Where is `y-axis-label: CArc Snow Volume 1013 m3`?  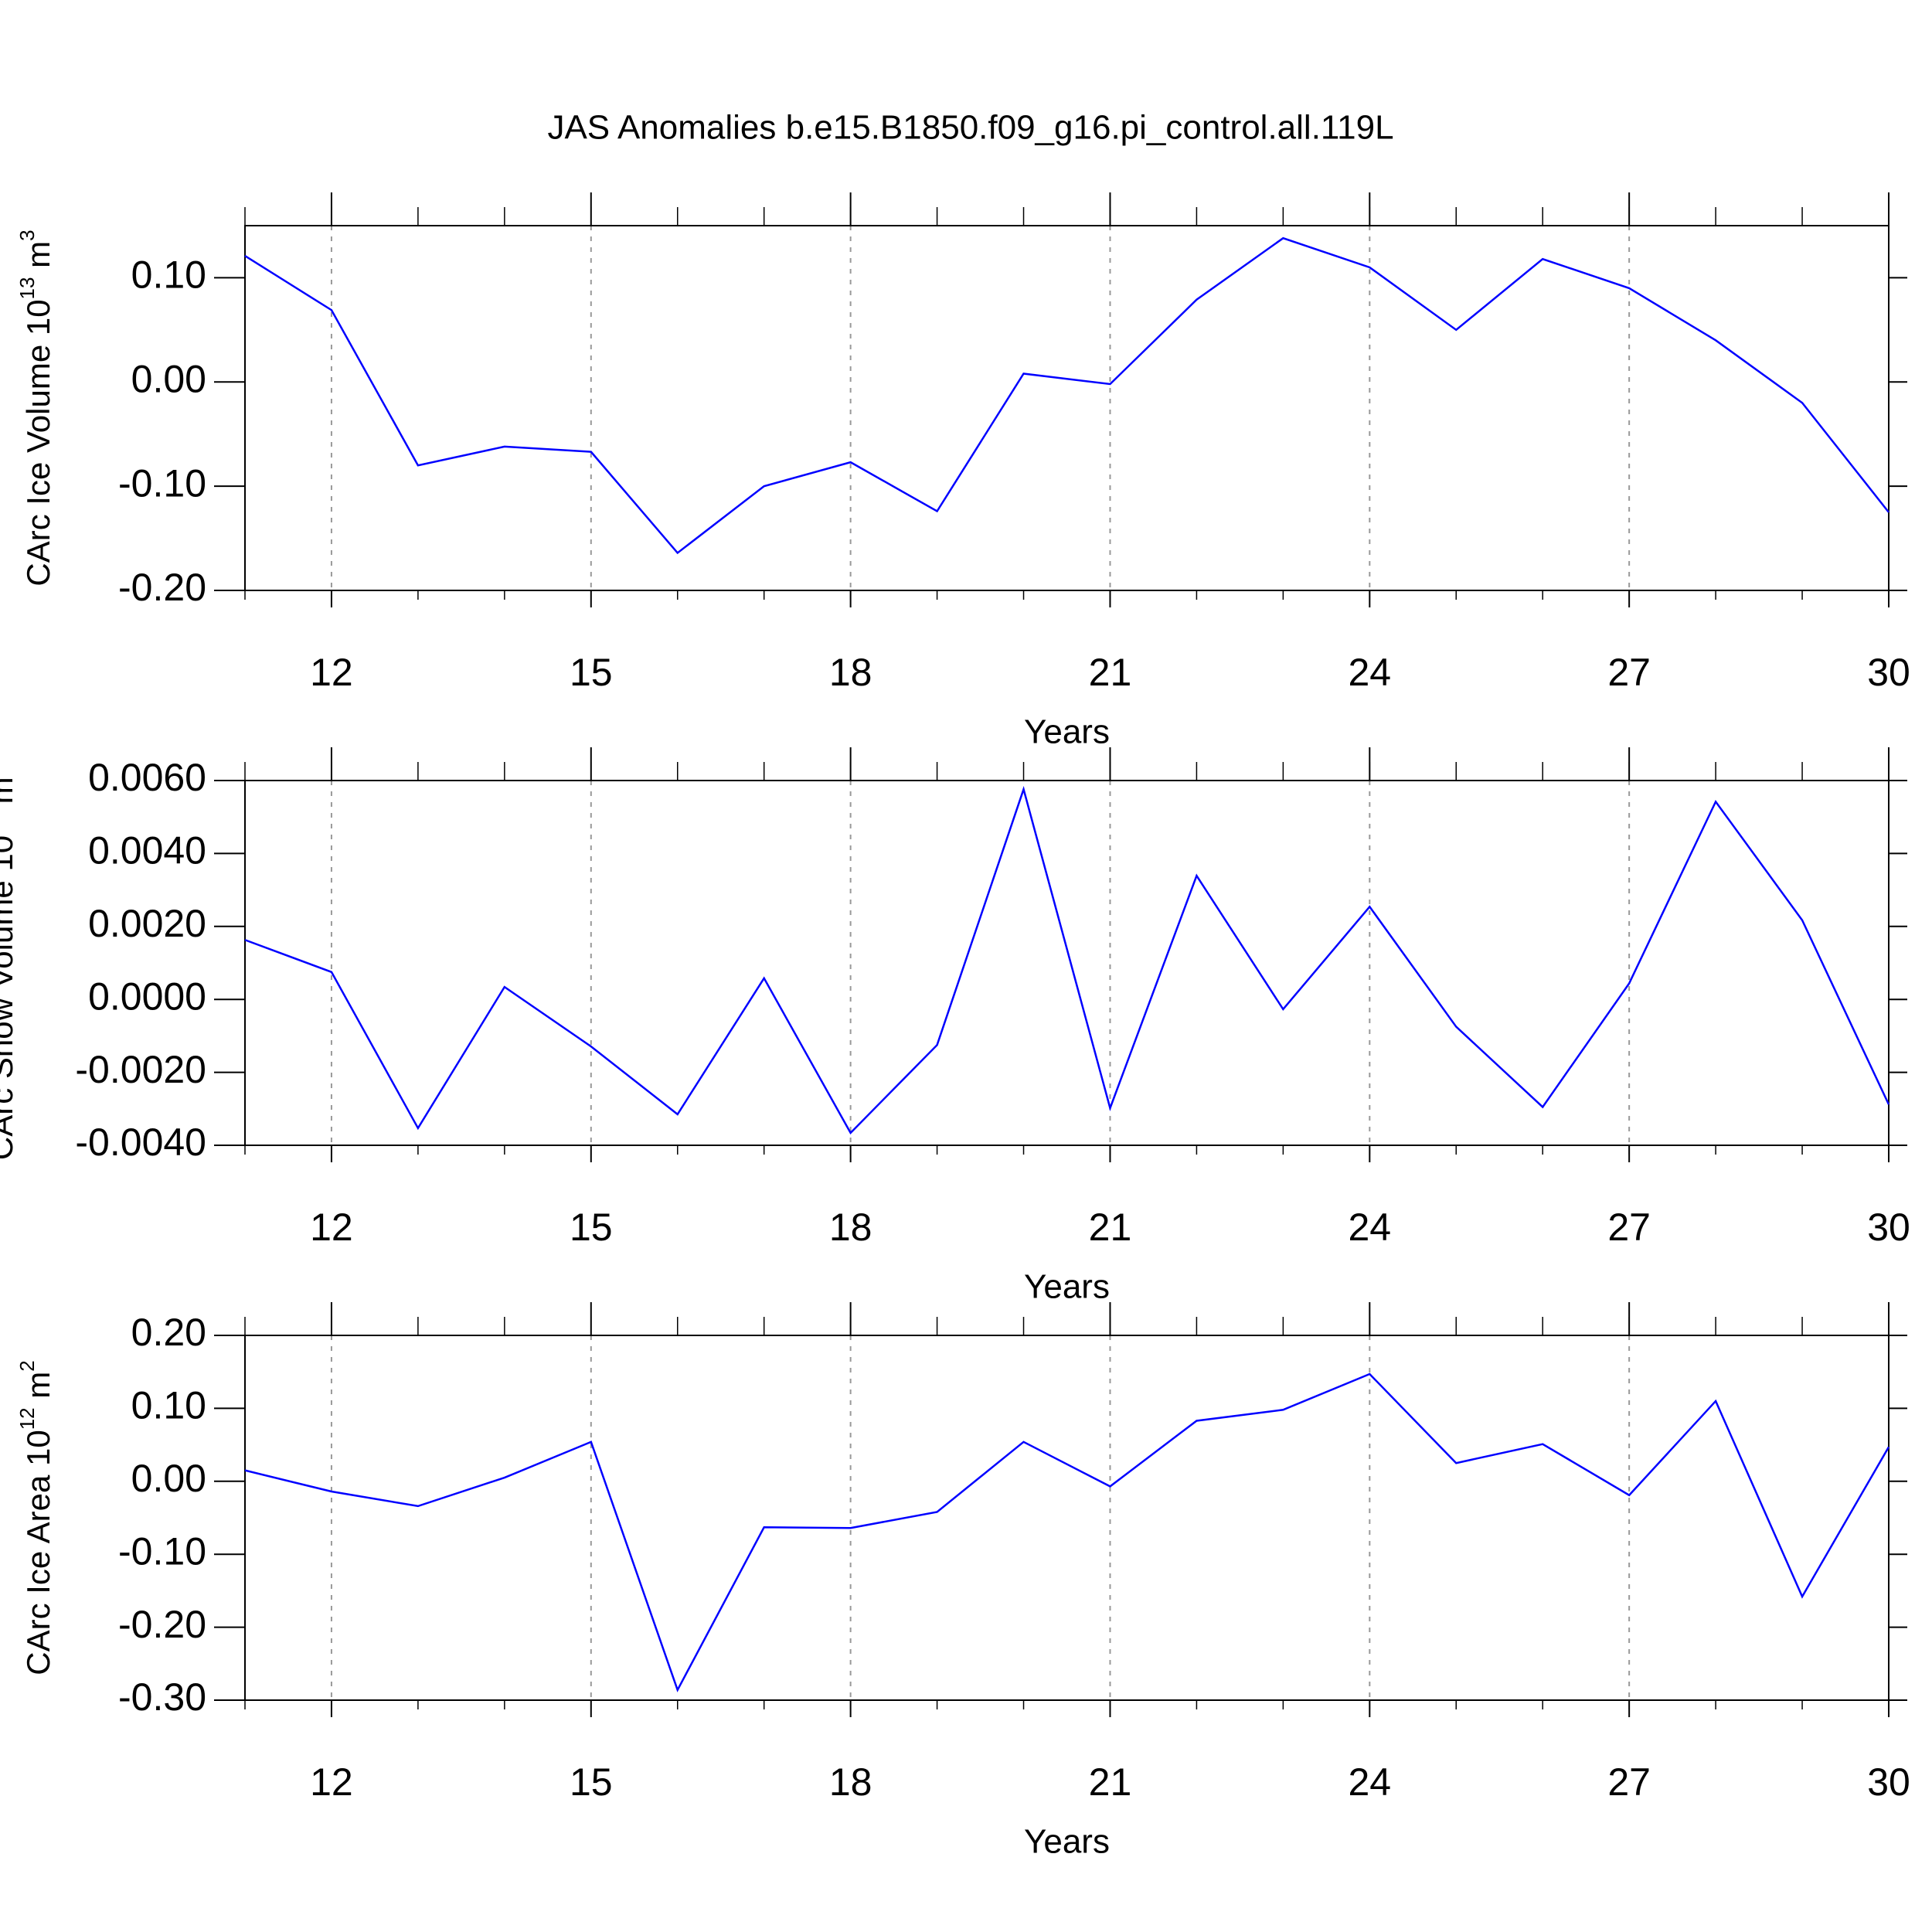 y-axis-label: CArc Snow Volume 1013 m3 is located at coordinates (9, 963).